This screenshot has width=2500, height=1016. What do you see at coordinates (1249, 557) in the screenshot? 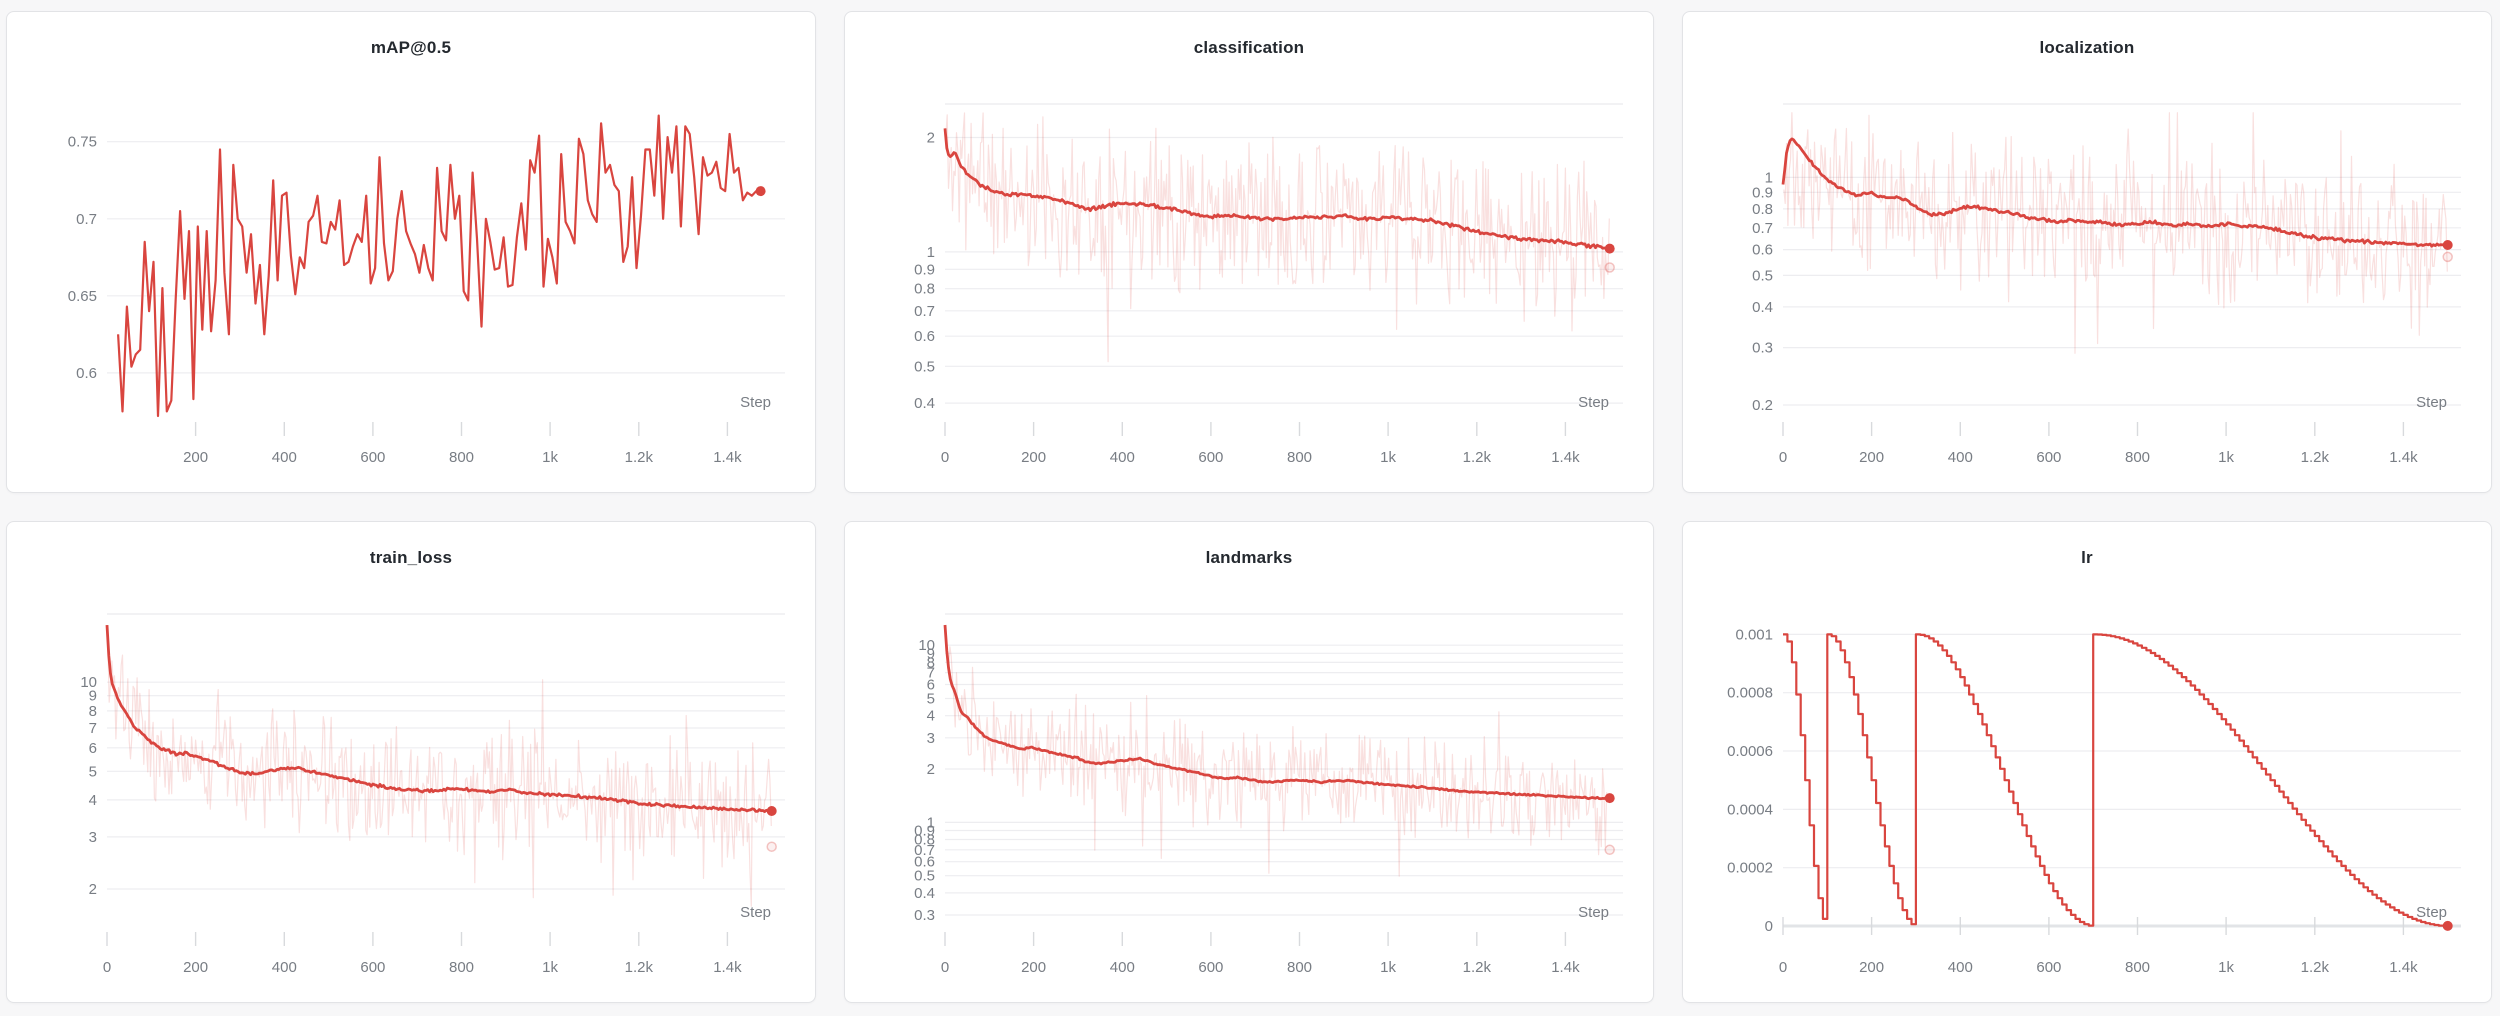
I see `chart-title-landmarks: landmarks` at bounding box center [1249, 557].